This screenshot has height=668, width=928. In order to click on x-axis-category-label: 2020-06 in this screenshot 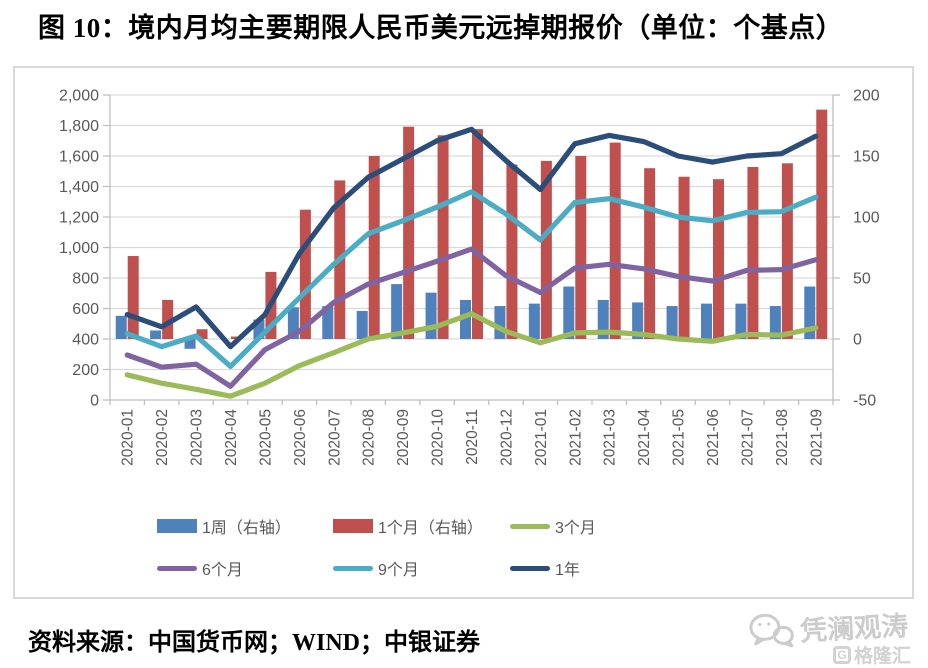, I will do `click(300, 437)`.